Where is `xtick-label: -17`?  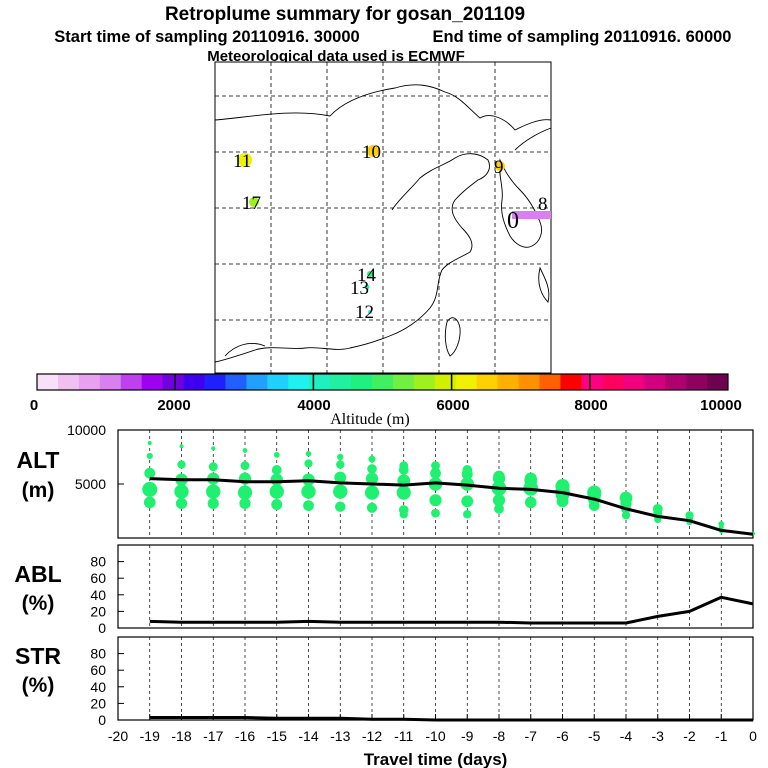
xtick-label: -17 is located at coordinates (213, 736).